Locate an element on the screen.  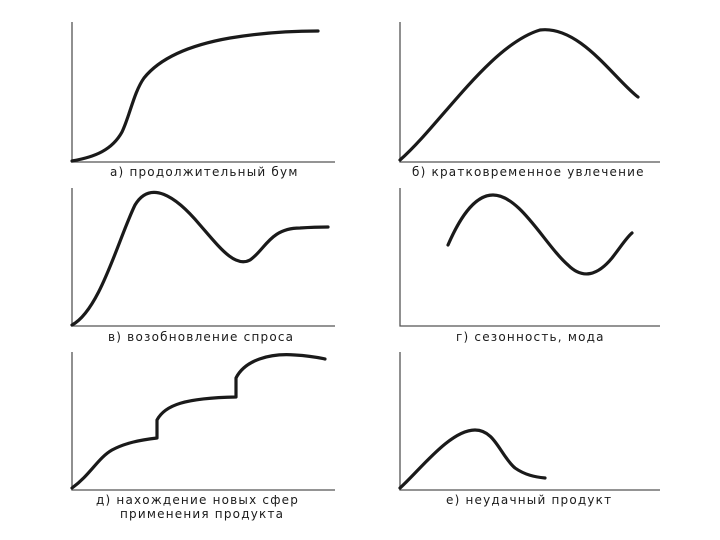
panel-short-fad: б) кратковременное увлечение is located at coordinates (529, 100).